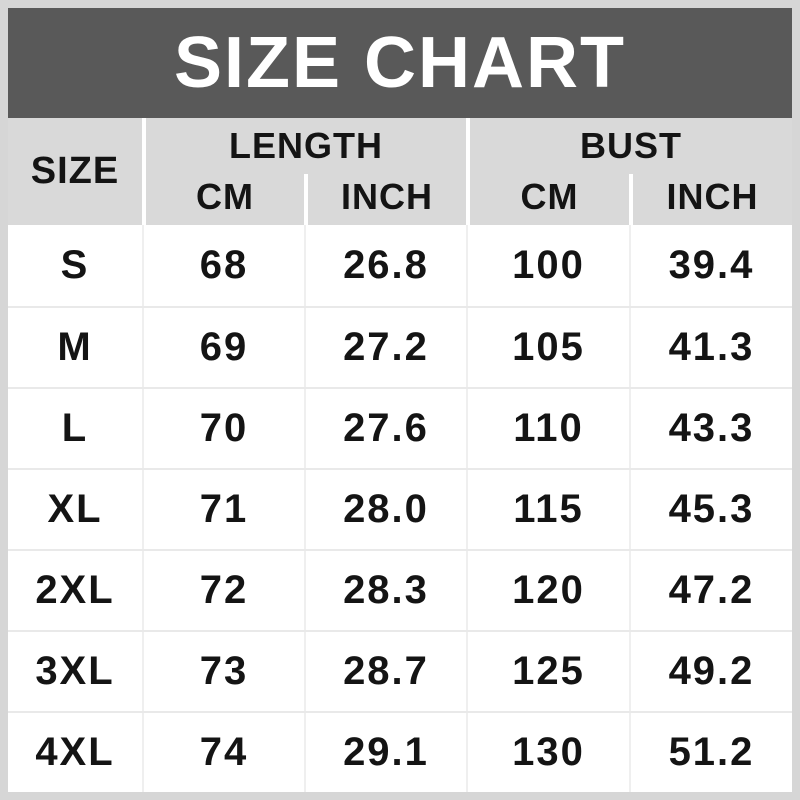 The height and width of the screenshot is (800, 800). Describe the element at coordinates (710, 752) in the screenshot. I see `bust-inch-cell: 51.2` at that location.